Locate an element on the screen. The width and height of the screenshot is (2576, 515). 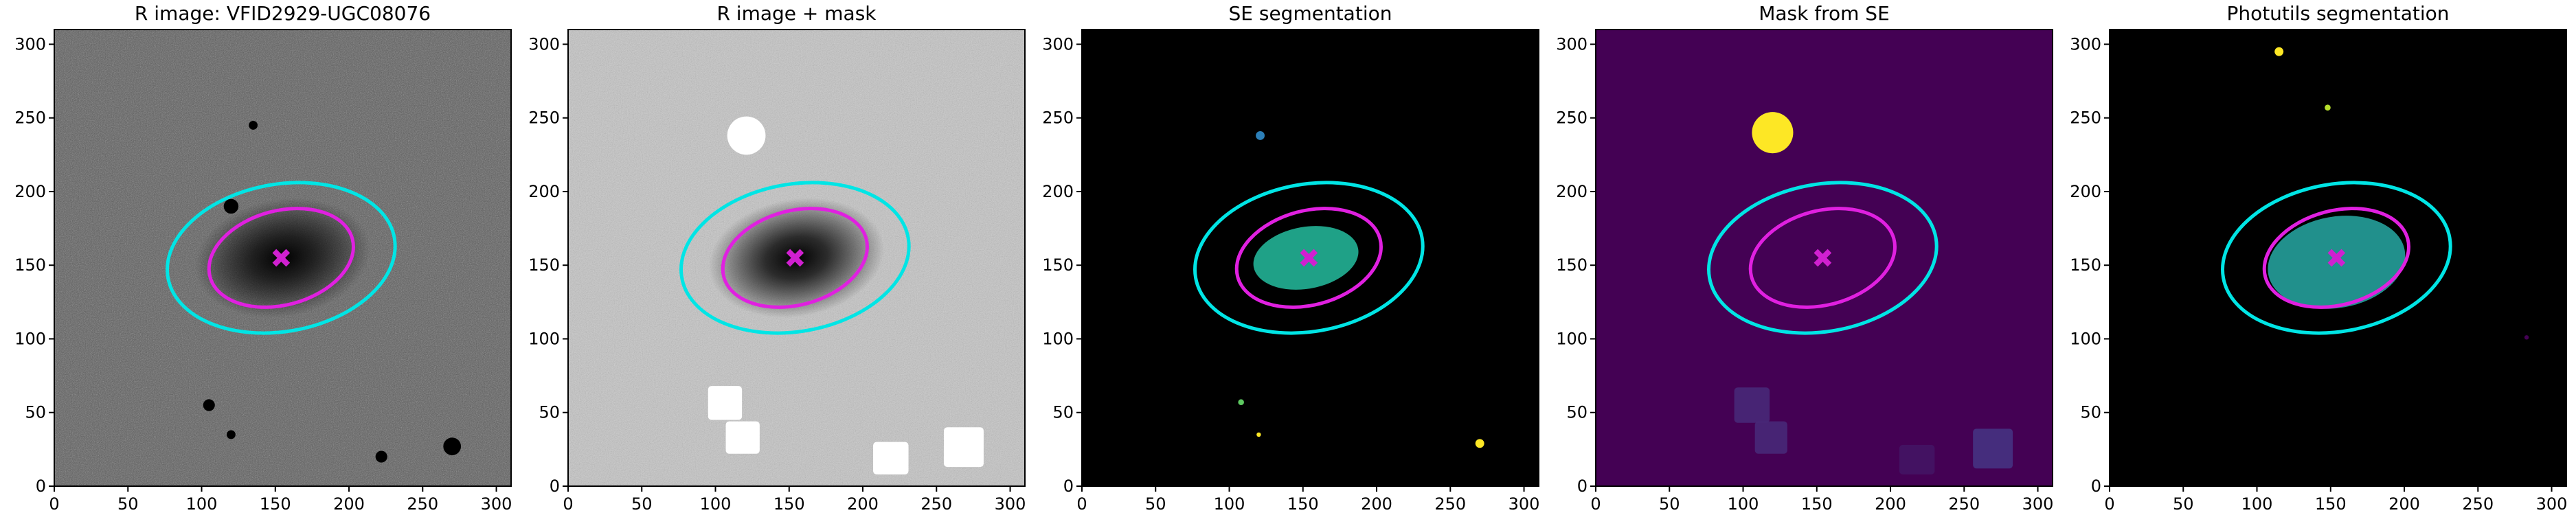
panel-title: R image + mask is located at coordinates (796, 13).